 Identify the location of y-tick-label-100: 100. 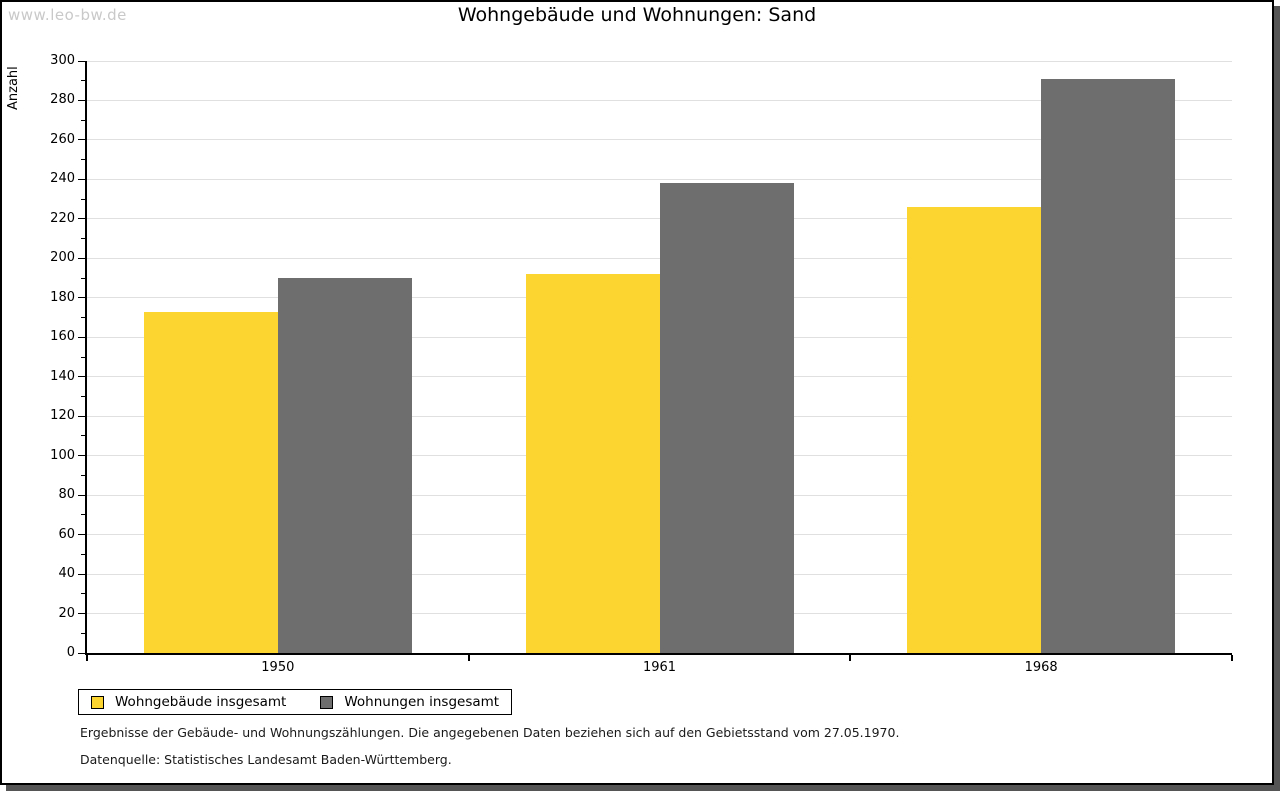
(62, 455).